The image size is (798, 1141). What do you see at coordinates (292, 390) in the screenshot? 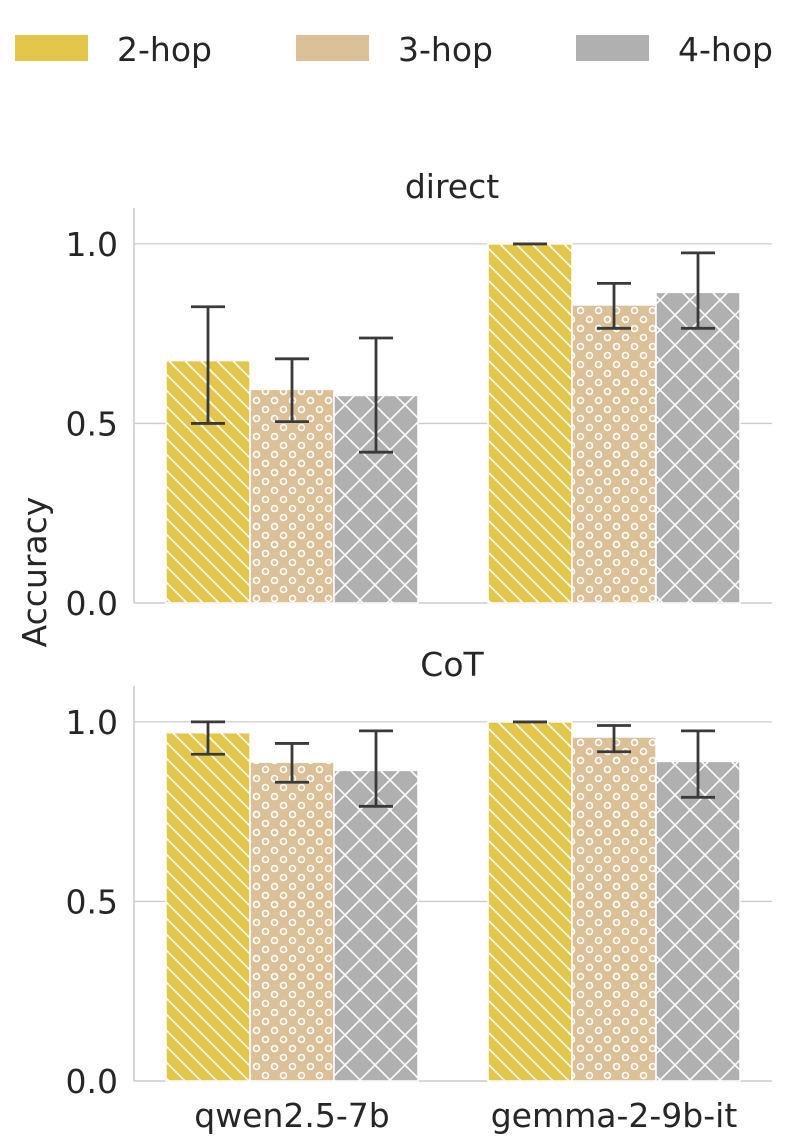
I see `error-bar-direct-3-hop-qwen2.5-7b` at bounding box center [292, 390].